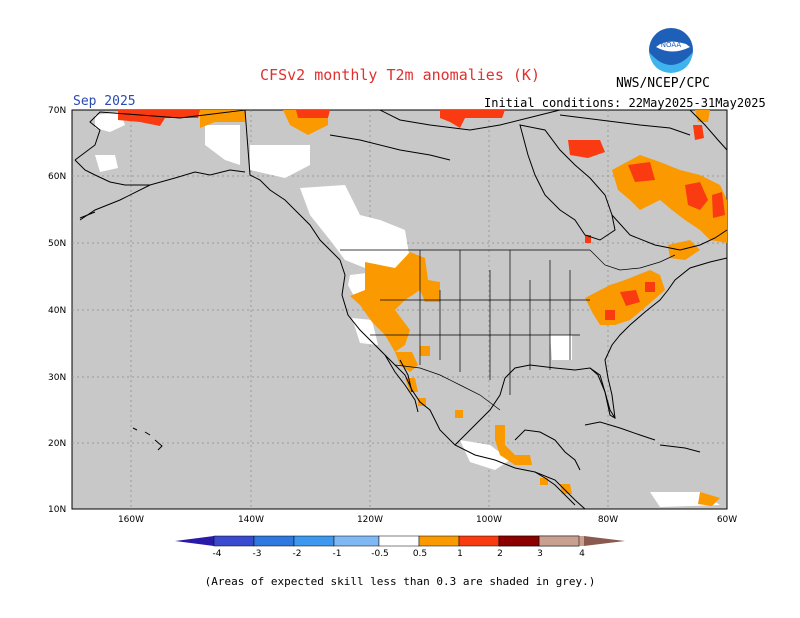 The height and width of the screenshot is (618, 800). What do you see at coordinates (194, 541) in the screenshot?
I see `colorbar-min-arrow` at bounding box center [194, 541].